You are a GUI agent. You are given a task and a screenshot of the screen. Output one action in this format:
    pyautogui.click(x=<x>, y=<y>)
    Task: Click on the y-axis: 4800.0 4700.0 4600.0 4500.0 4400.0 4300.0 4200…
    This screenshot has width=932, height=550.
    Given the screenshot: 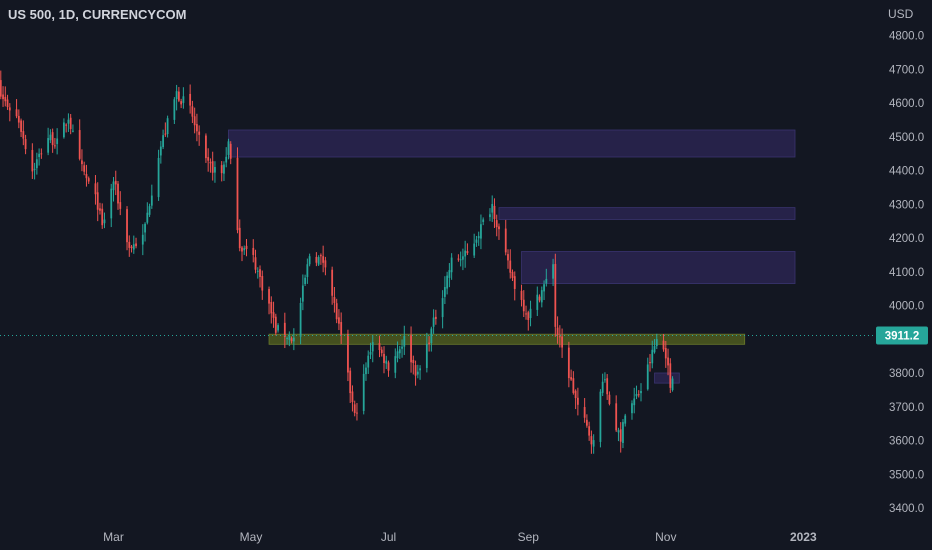 What is the action you would take?
    pyautogui.click(x=906, y=273)
    